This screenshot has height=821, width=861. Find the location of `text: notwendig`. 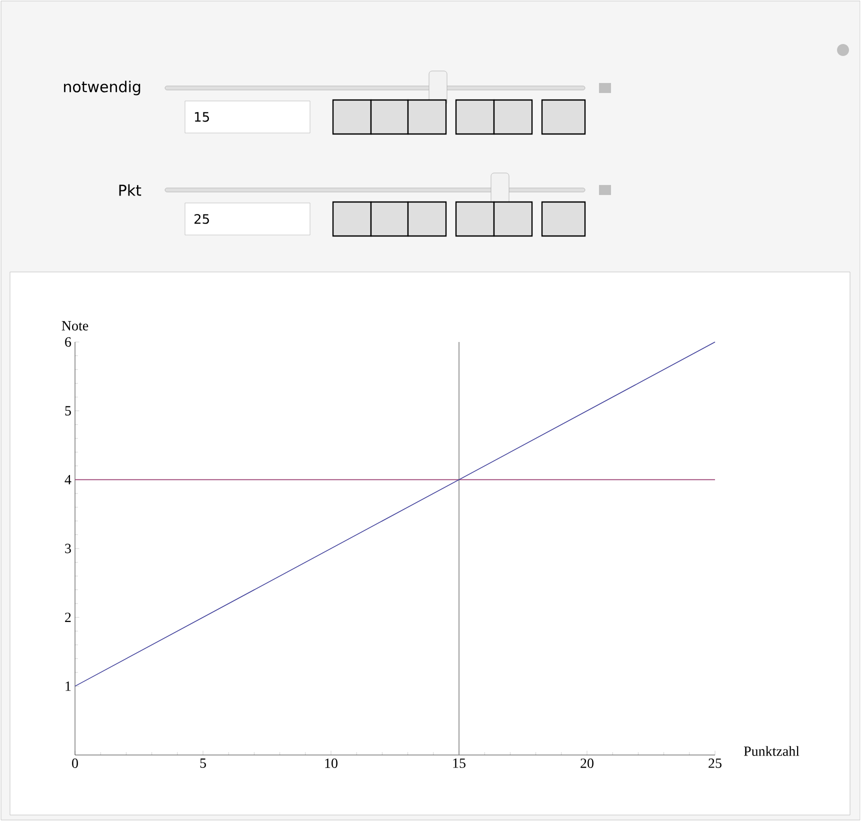

text: notwendig is located at coordinates (102, 88).